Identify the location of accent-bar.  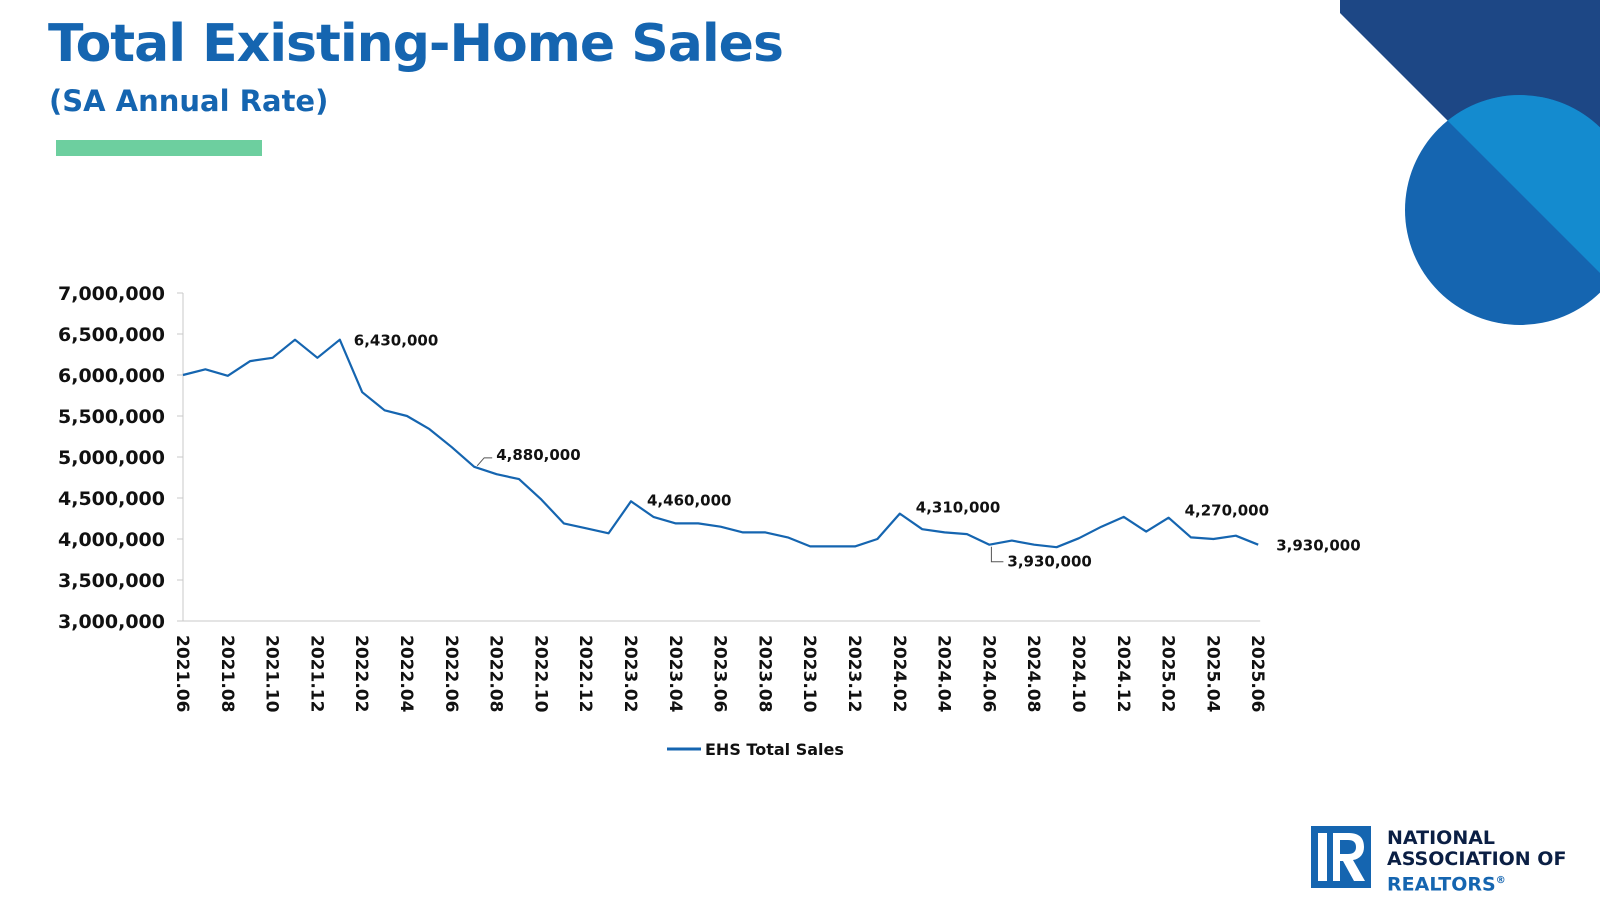
(159, 148).